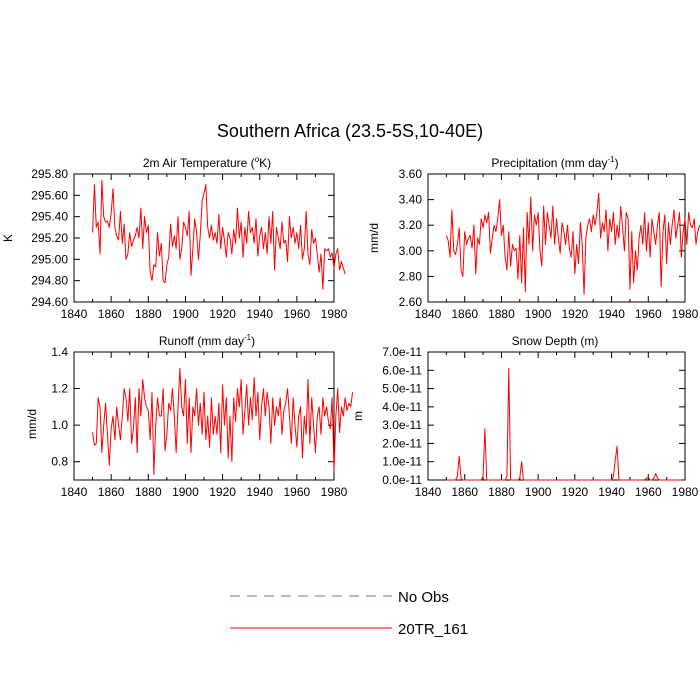 The image size is (700, 700). What do you see at coordinates (49, 195) in the screenshot?
I see `y-tick-label: 295.60` at bounding box center [49, 195].